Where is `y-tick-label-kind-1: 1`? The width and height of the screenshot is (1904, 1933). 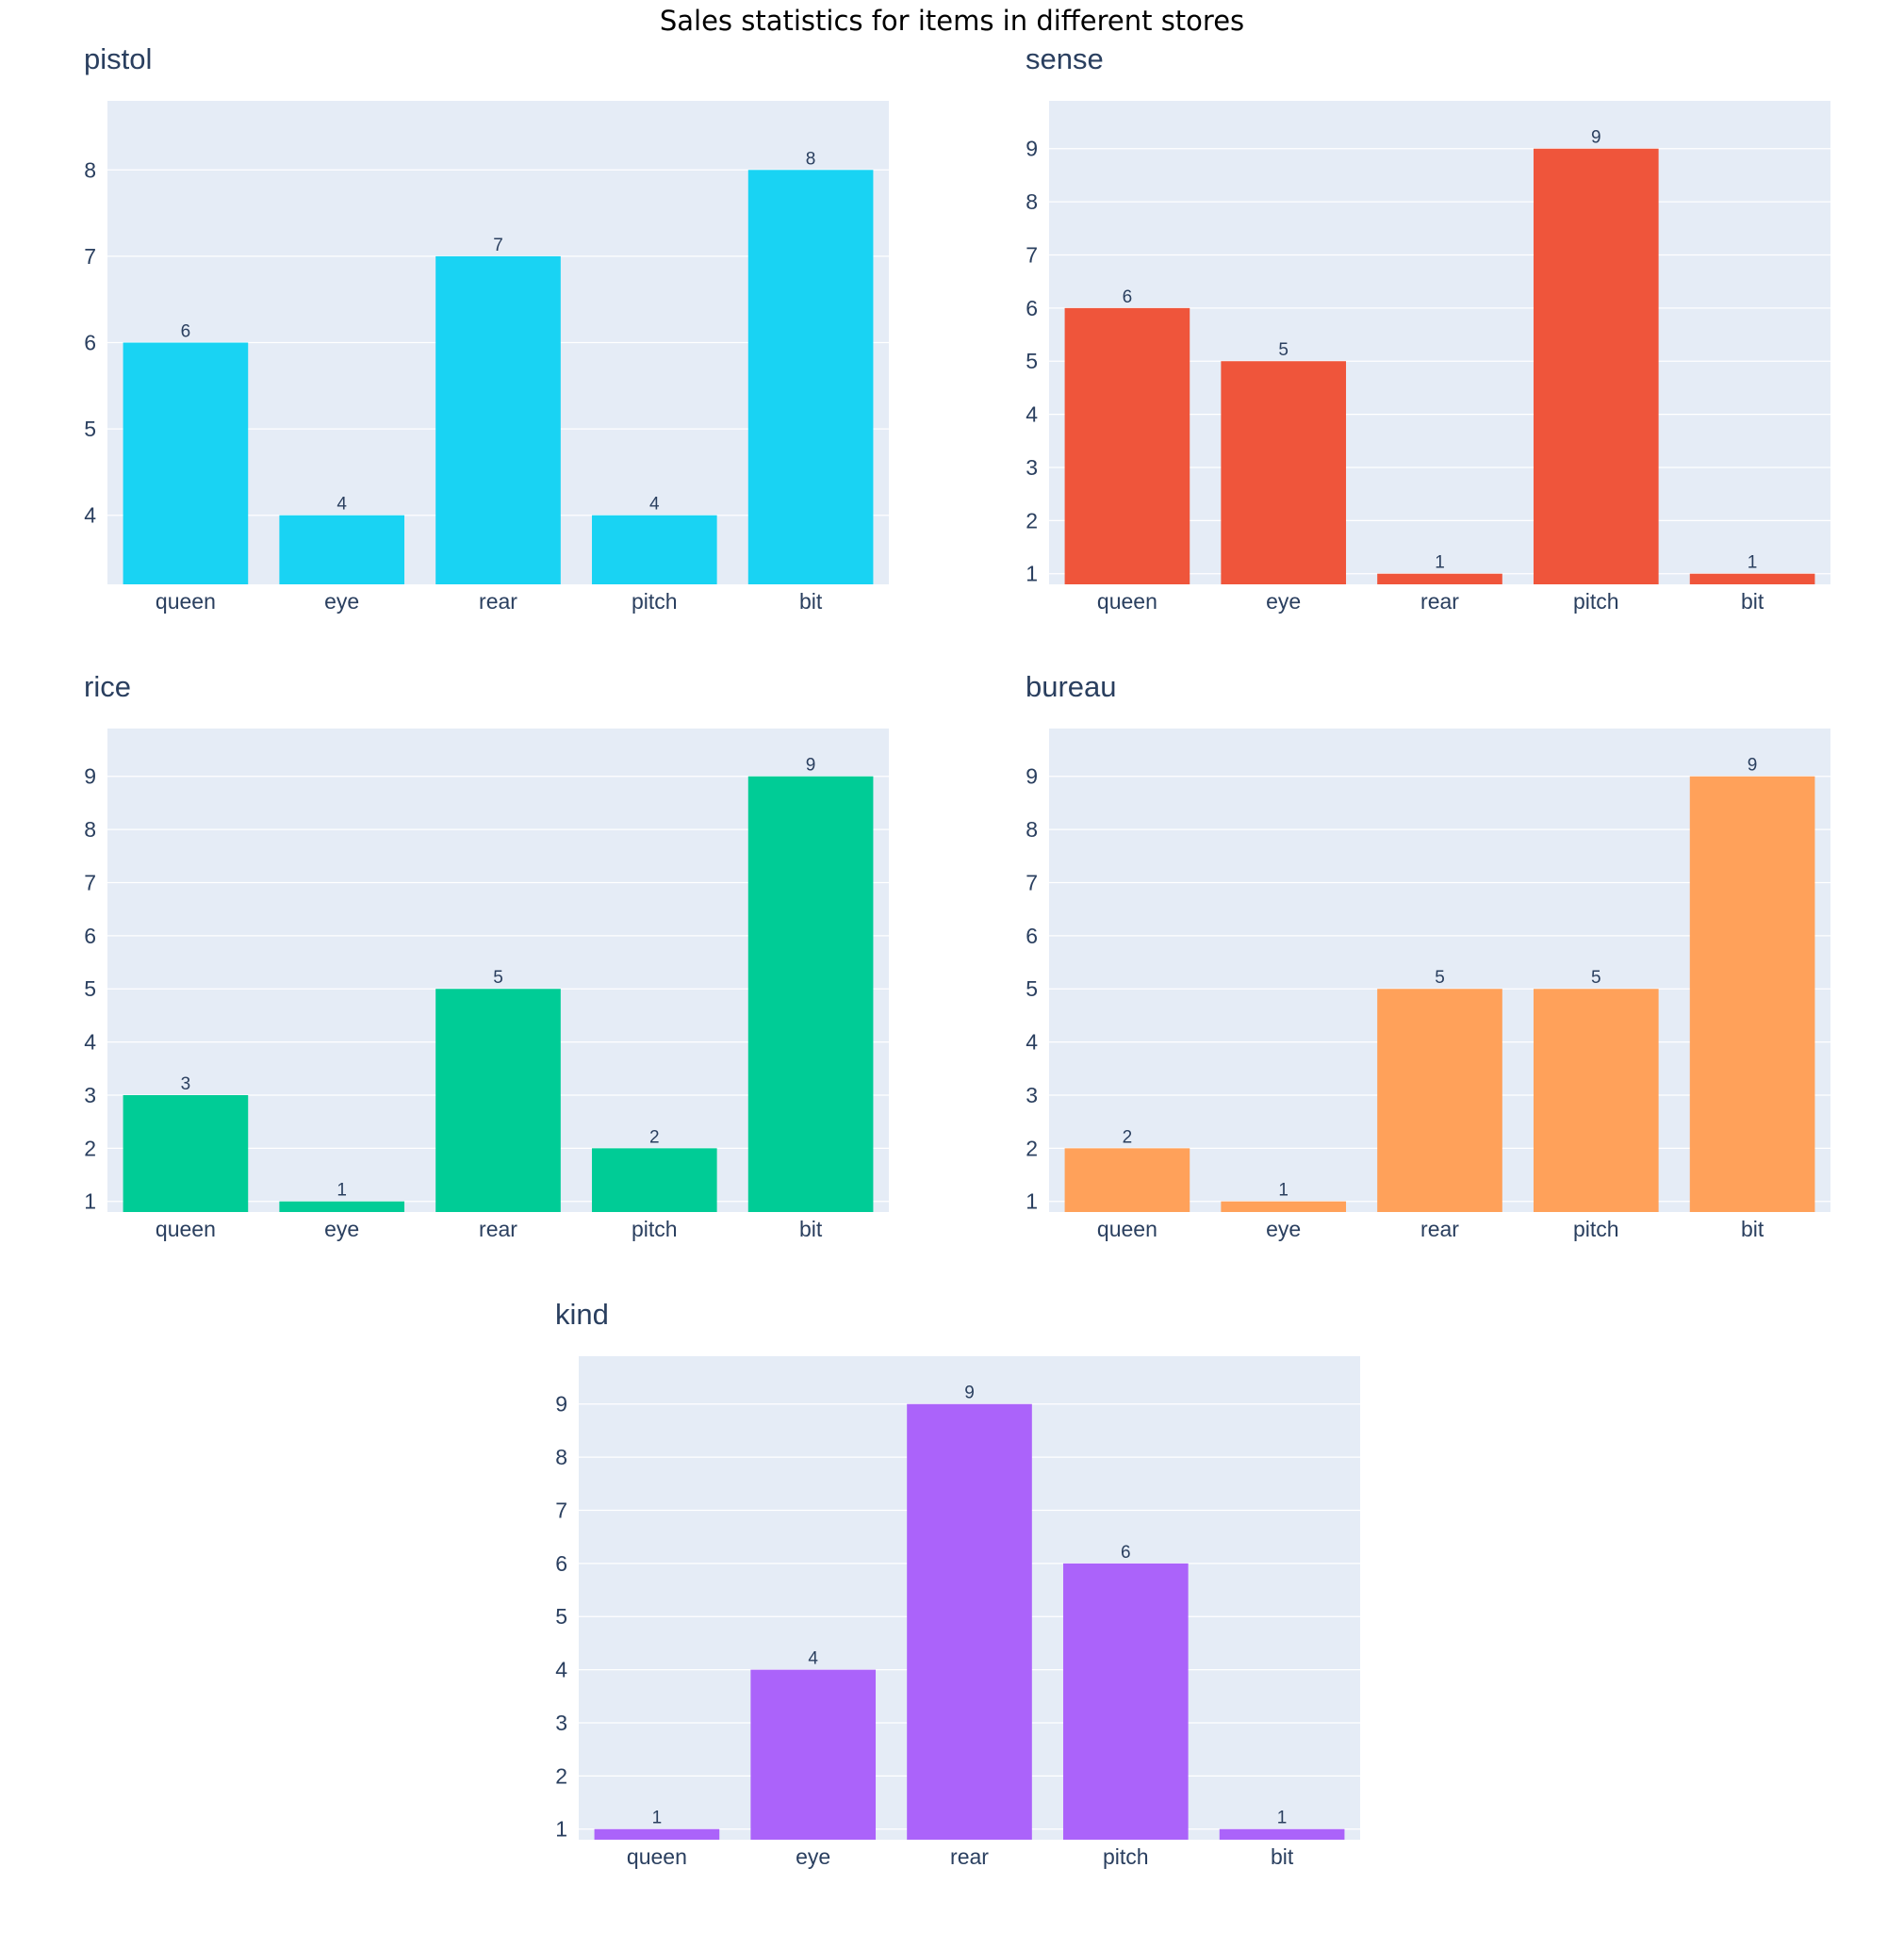
y-tick-label-kind-1: 1 is located at coordinates (561, 1830).